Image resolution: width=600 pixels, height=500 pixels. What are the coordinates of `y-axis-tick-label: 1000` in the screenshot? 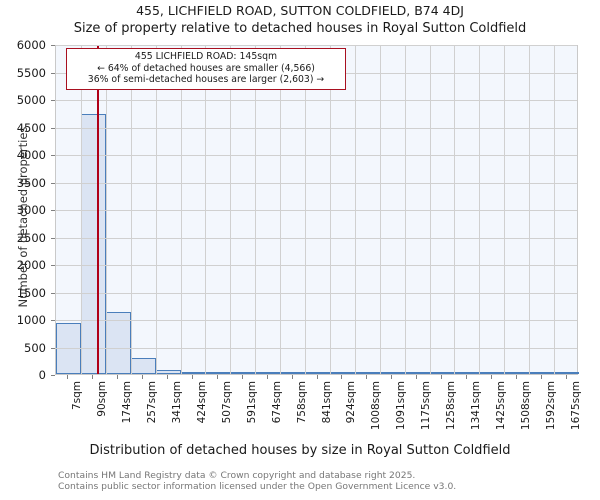 It's located at (31, 320).